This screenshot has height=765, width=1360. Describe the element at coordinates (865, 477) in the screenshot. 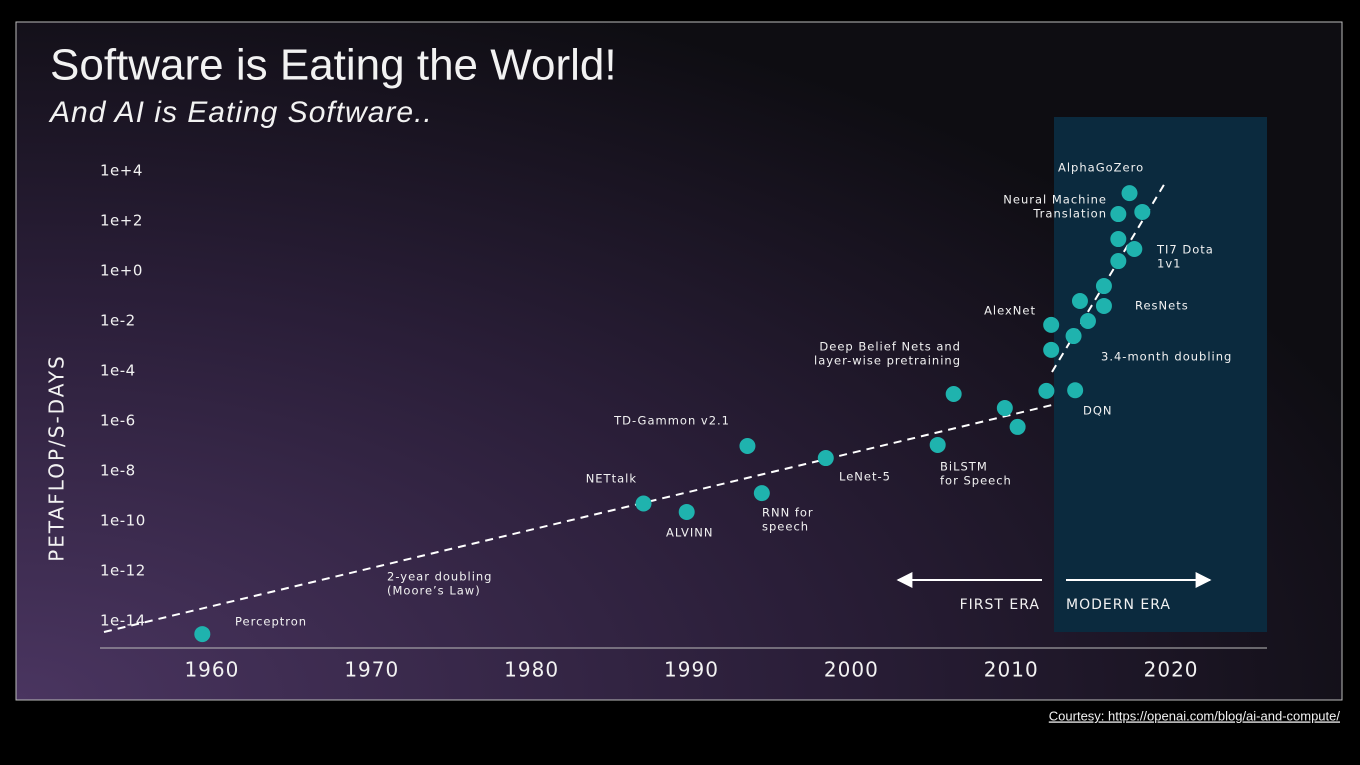

I see `annotation: LeNet-5` at that location.